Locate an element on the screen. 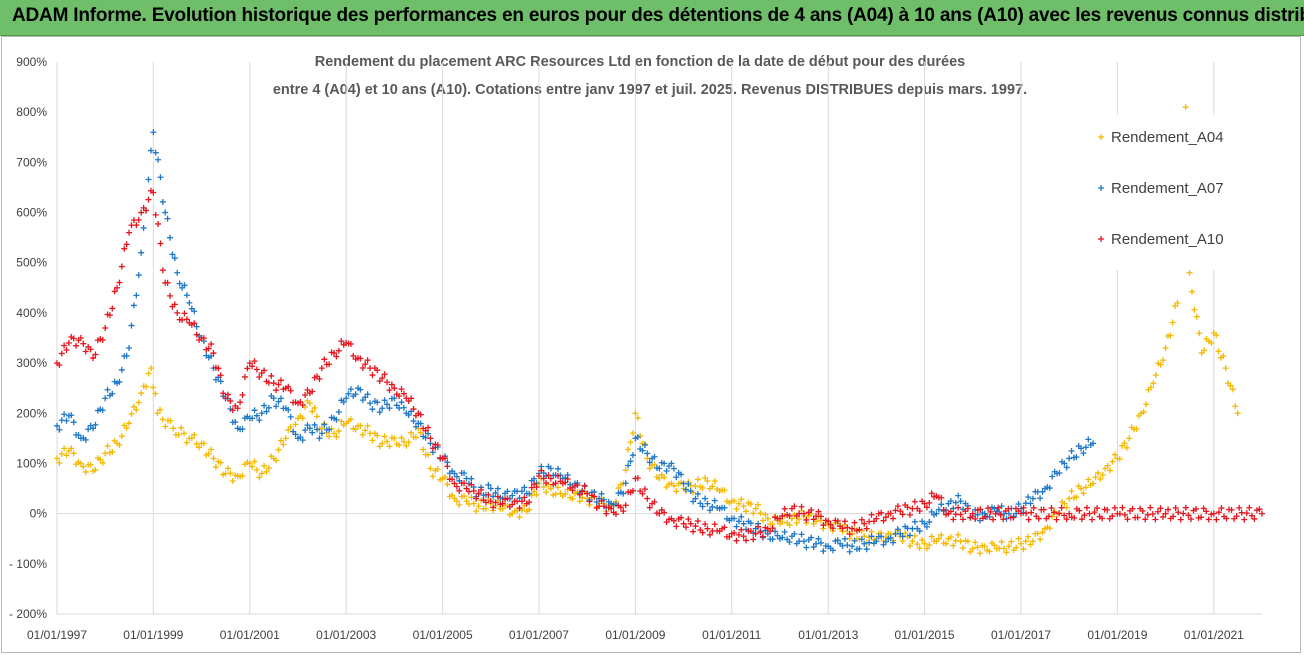 This screenshot has height=655, width=1304. x-tick-label: 01/01/2011 is located at coordinates (731, 635).